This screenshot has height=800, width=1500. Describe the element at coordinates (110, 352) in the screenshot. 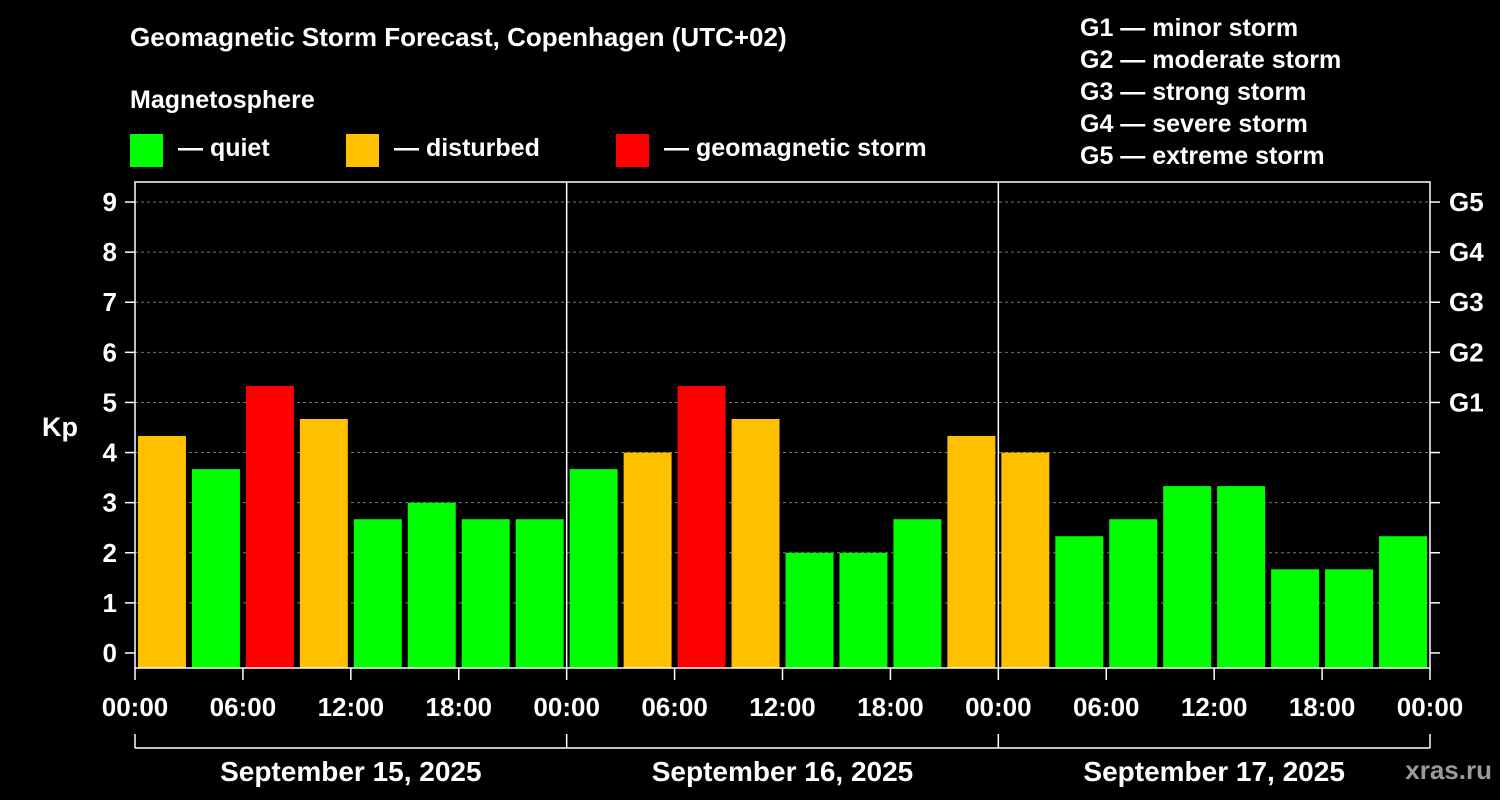

I see `y-tick-label: 6` at that location.